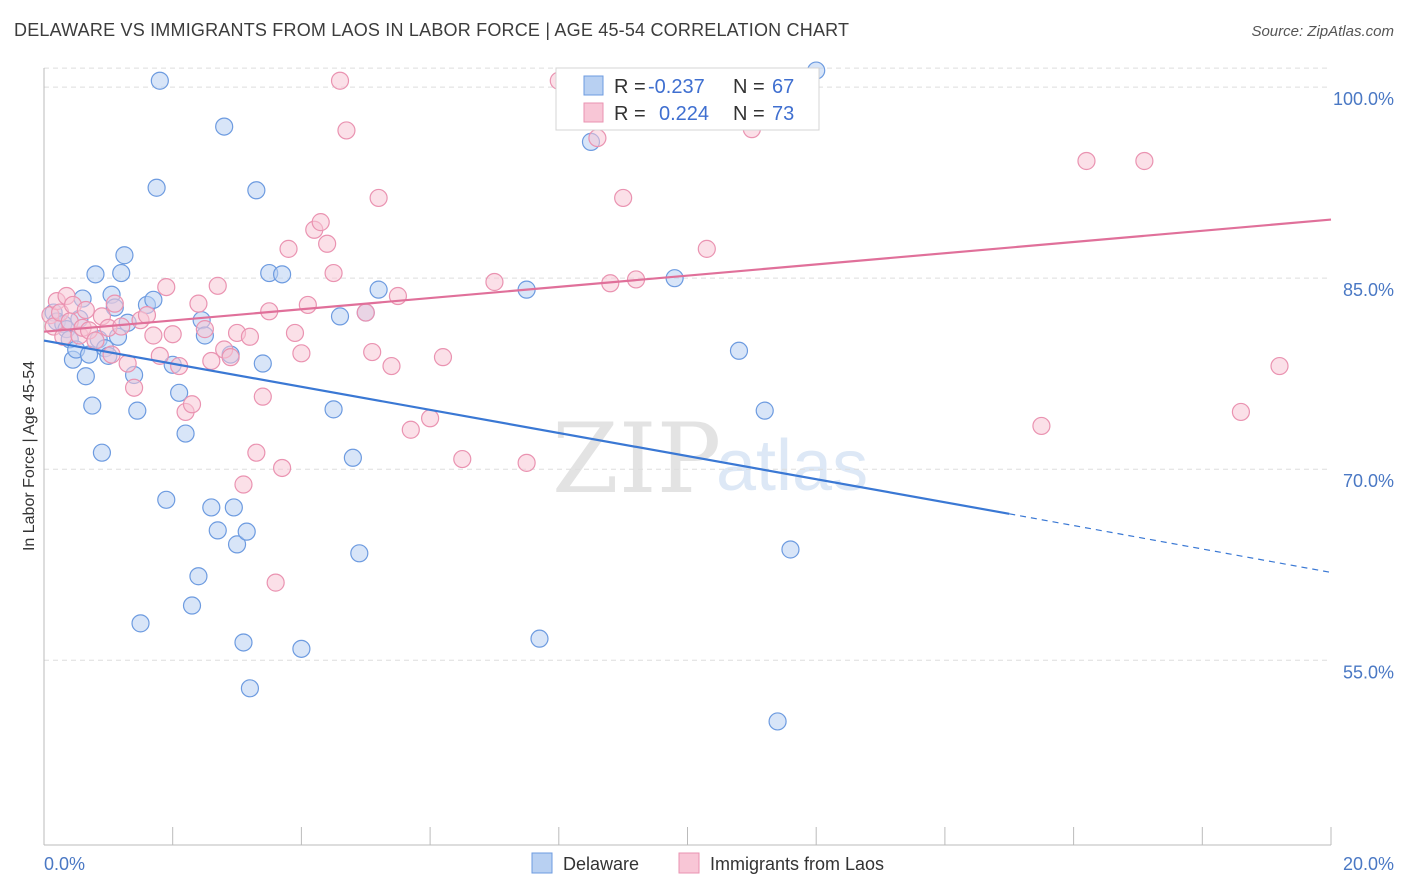 The height and width of the screenshot is (892, 1406). Describe the element at coordinates (636, 459) in the screenshot. I see `watermark-zip: ZIP` at that location.